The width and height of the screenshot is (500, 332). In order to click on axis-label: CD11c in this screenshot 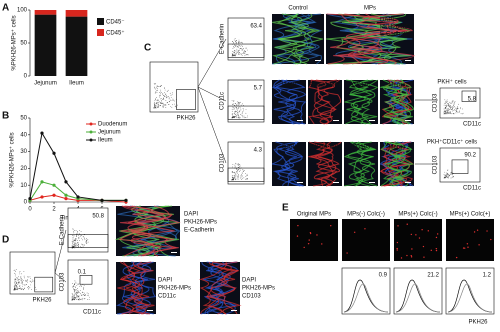, I will do `click(92, 313)`.